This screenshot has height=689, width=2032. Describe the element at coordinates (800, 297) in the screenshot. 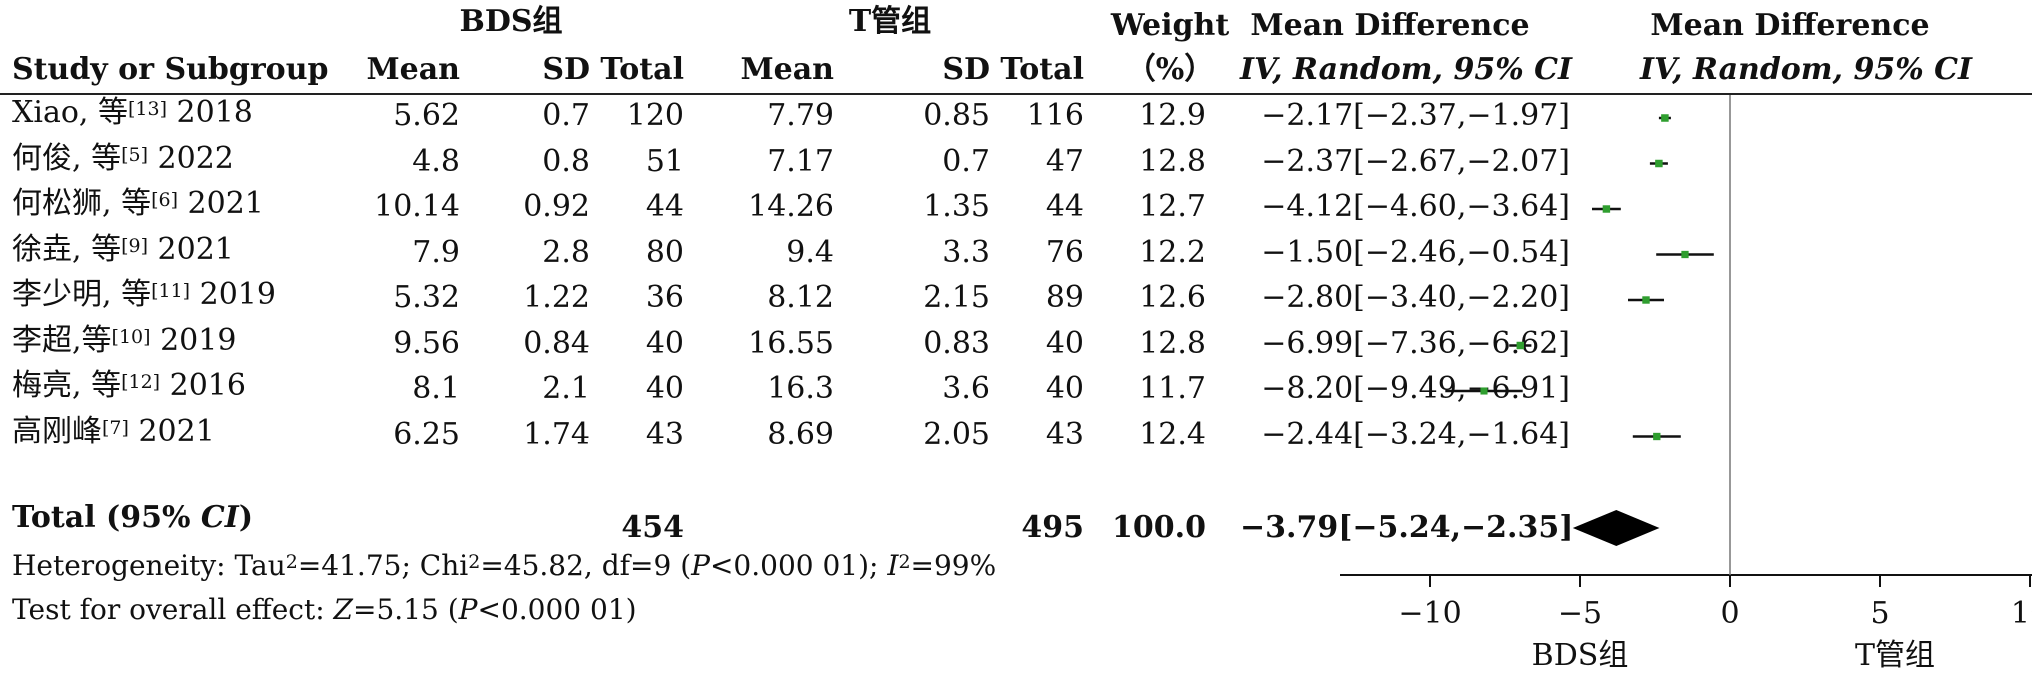

I see `cell-m2: 8.12` at that location.